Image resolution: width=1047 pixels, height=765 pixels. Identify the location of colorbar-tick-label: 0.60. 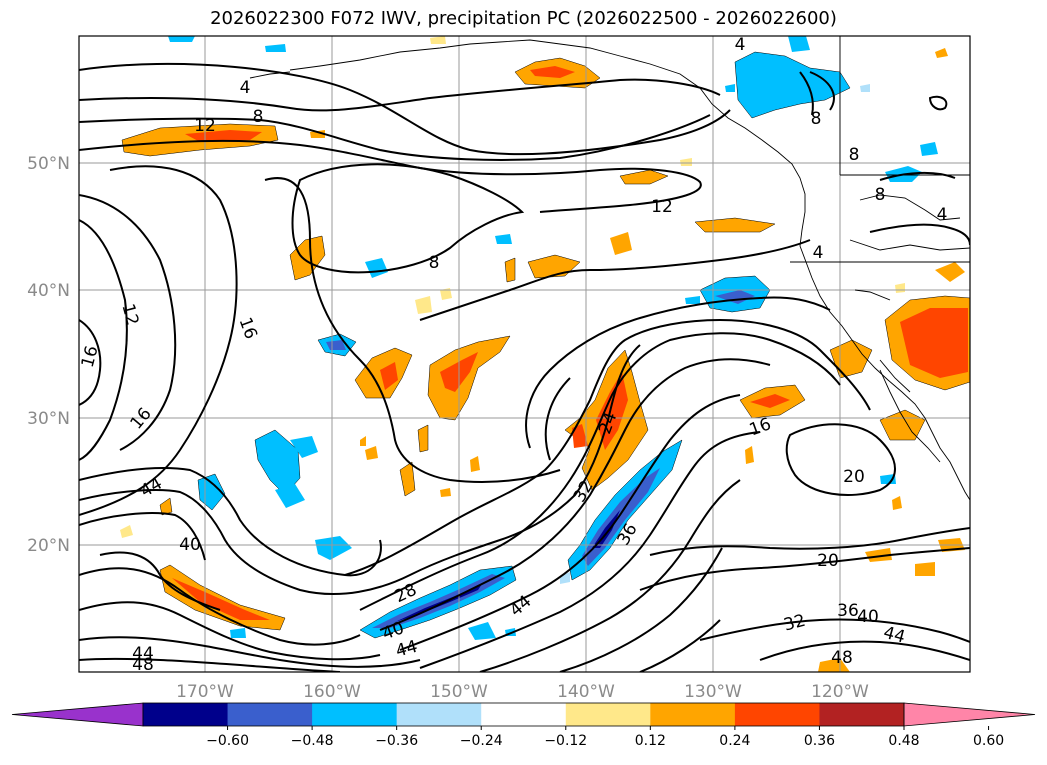
(988, 741).